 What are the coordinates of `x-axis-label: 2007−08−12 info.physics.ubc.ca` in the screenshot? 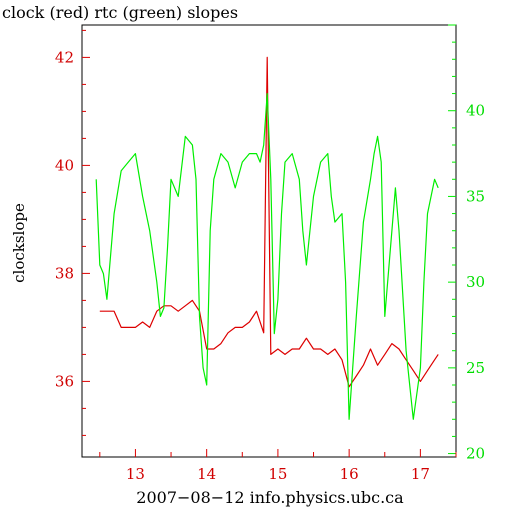 It's located at (270, 497).